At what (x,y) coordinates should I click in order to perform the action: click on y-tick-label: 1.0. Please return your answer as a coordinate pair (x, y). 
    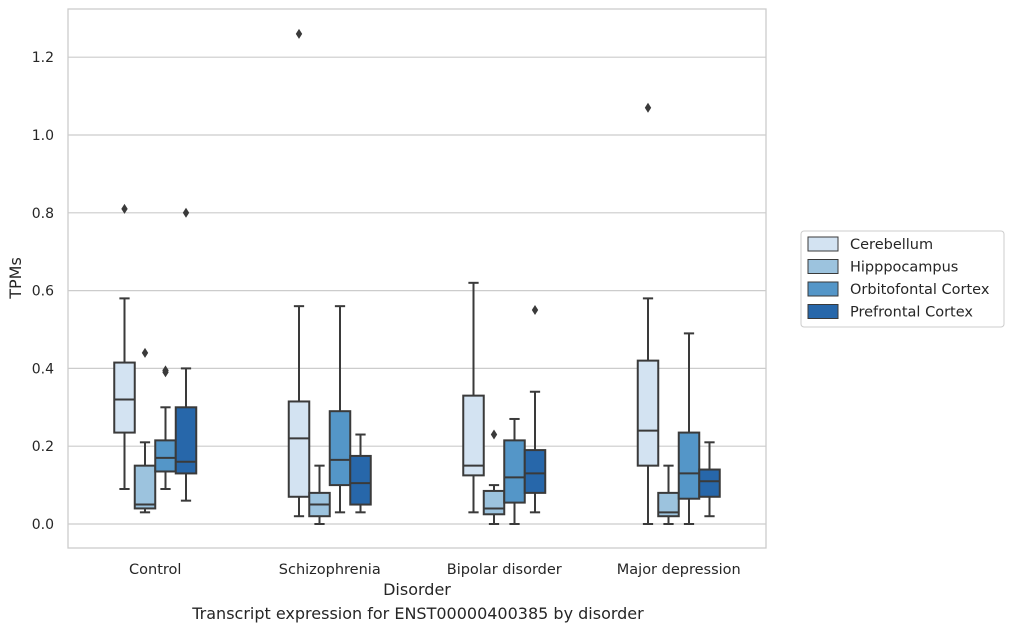
    Looking at the image, I should click on (43, 136).